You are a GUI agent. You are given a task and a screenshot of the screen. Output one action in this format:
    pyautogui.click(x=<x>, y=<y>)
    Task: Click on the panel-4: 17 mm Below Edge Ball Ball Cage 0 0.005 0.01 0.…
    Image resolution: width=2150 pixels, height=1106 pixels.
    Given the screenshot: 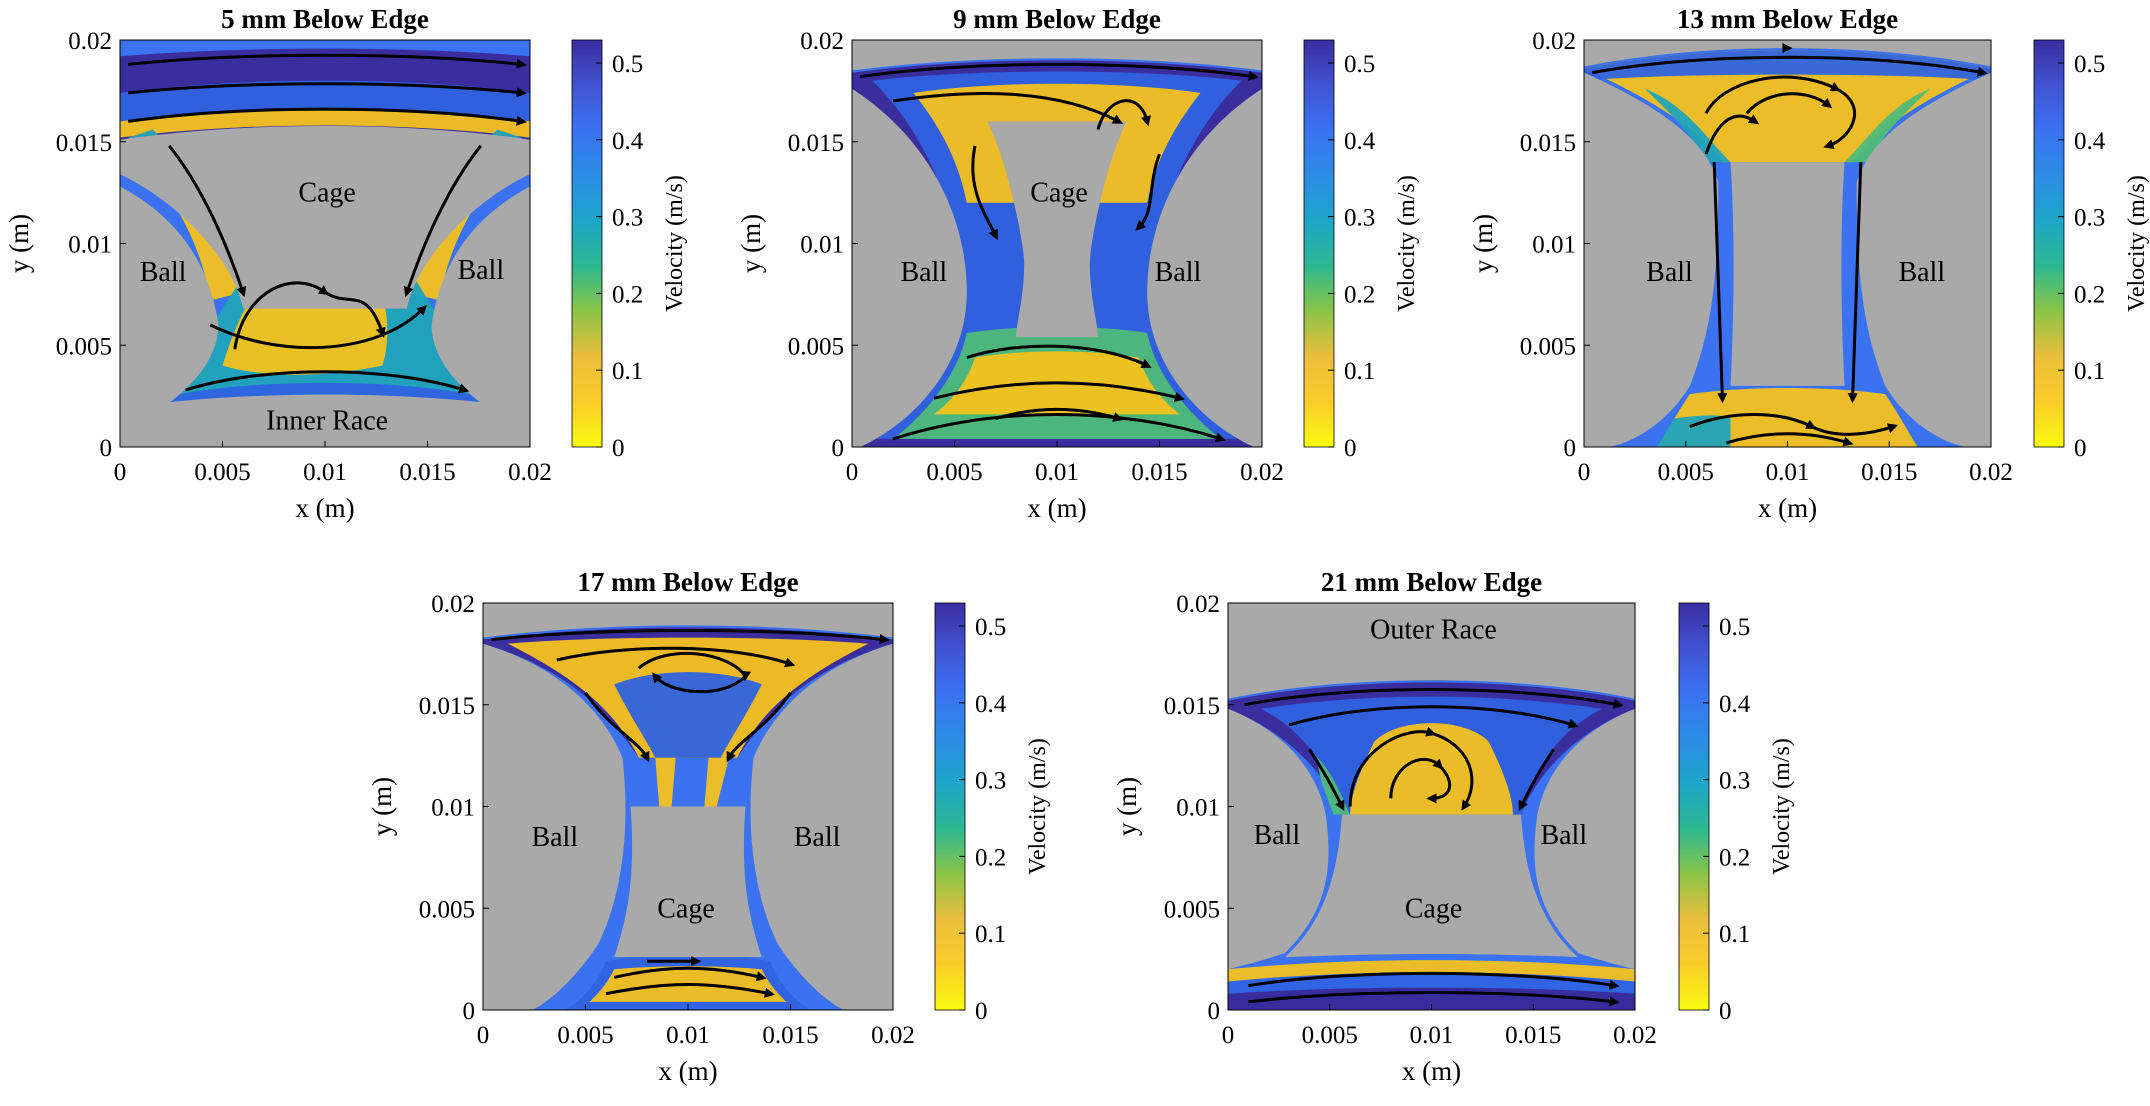 What is the action you would take?
    pyautogui.click(x=709, y=826)
    